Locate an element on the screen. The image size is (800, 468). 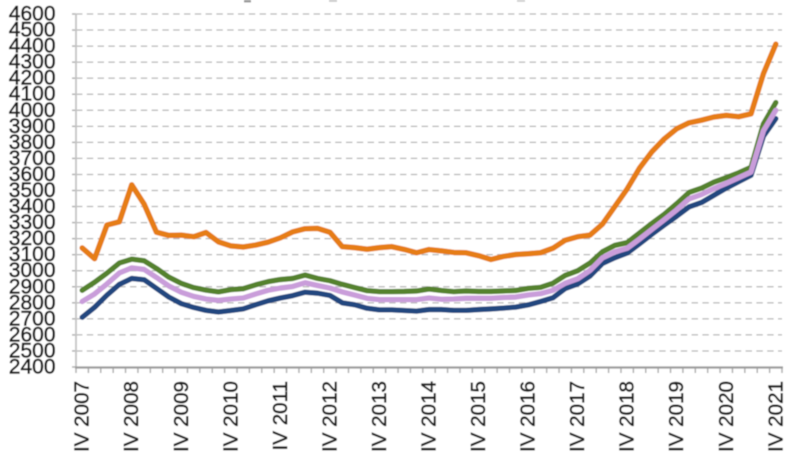
svg-text: 4000 is located at coordinates (32, 110).